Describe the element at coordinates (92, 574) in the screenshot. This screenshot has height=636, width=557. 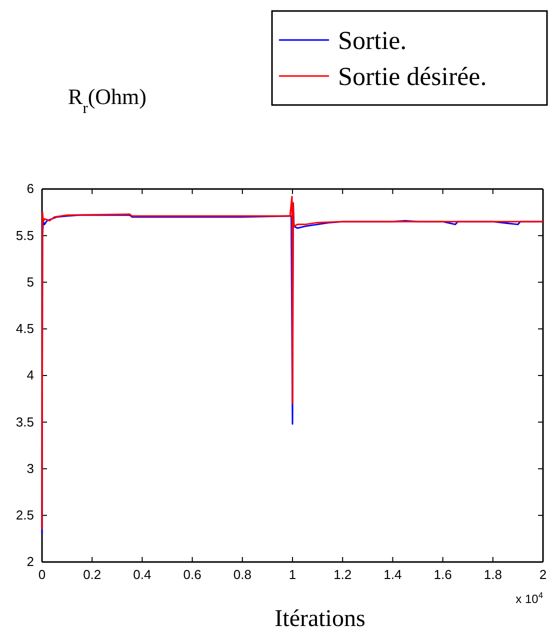
I see `x-tick-label: 0.2` at that location.